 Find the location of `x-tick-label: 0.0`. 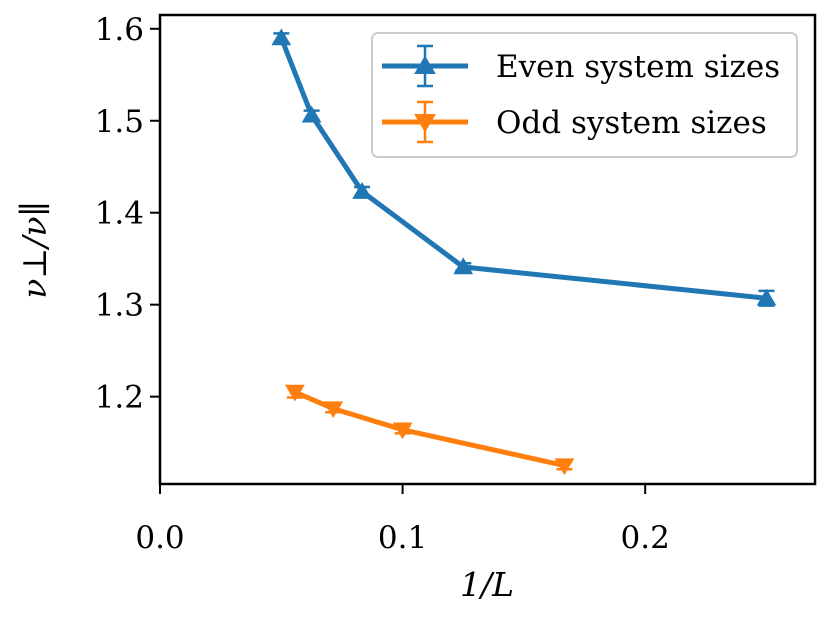

x-tick-label: 0.0 is located at coordinates (159, 538).